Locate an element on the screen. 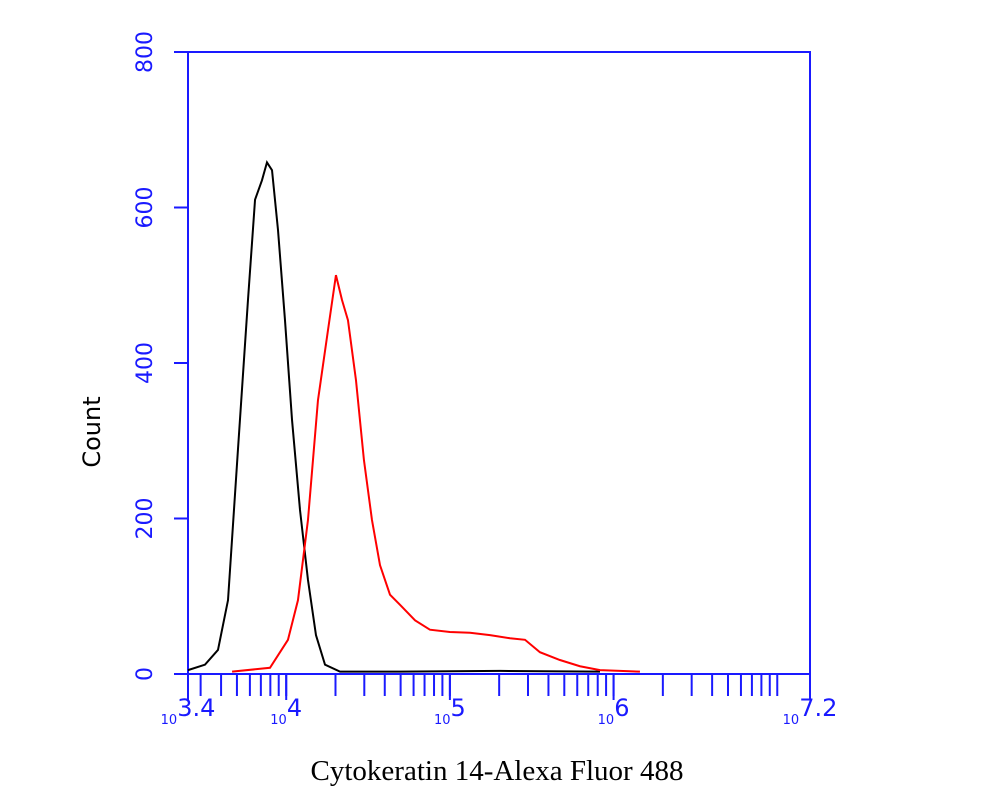 Image resolution: width=1000 pixels, height=801 pixels. x-tick-label: 10⁴ is located at coordinates (286, 711).